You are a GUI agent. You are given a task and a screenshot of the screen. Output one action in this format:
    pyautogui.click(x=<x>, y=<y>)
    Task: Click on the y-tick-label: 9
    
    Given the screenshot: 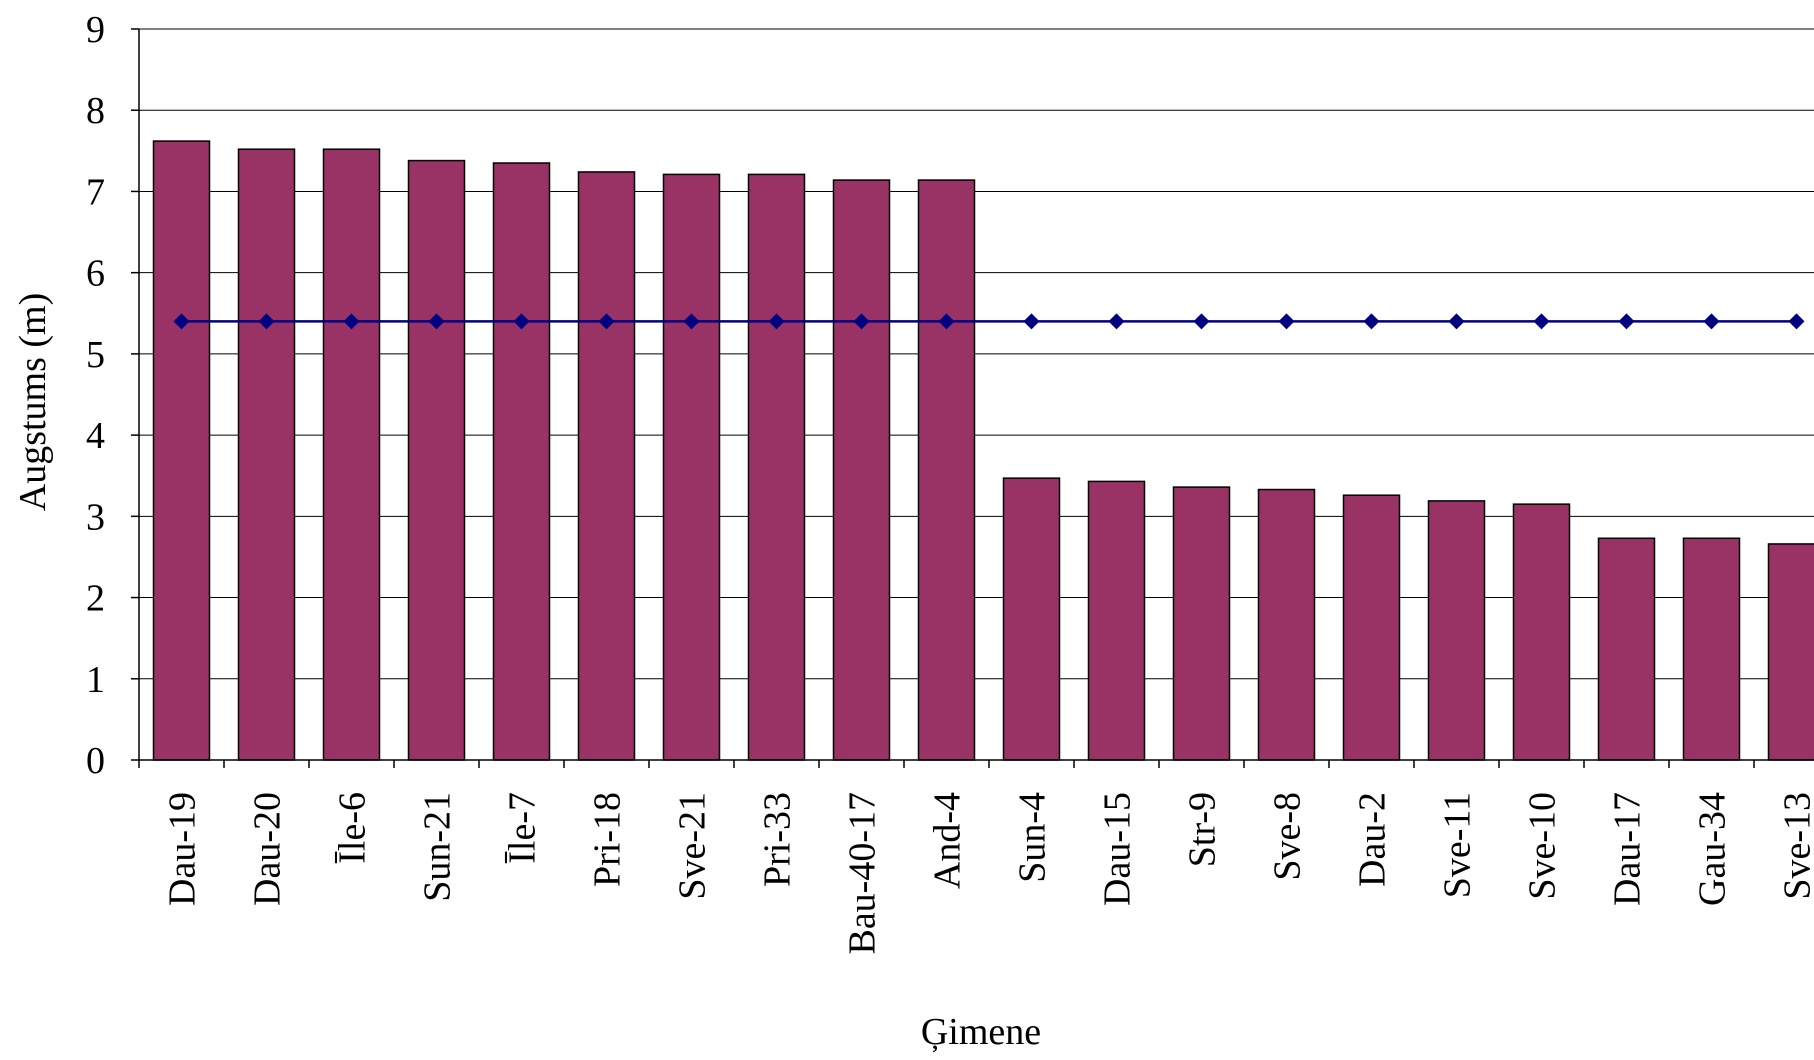 What is the action you would take?
    pyautogui.click(x=95, y=30)
    